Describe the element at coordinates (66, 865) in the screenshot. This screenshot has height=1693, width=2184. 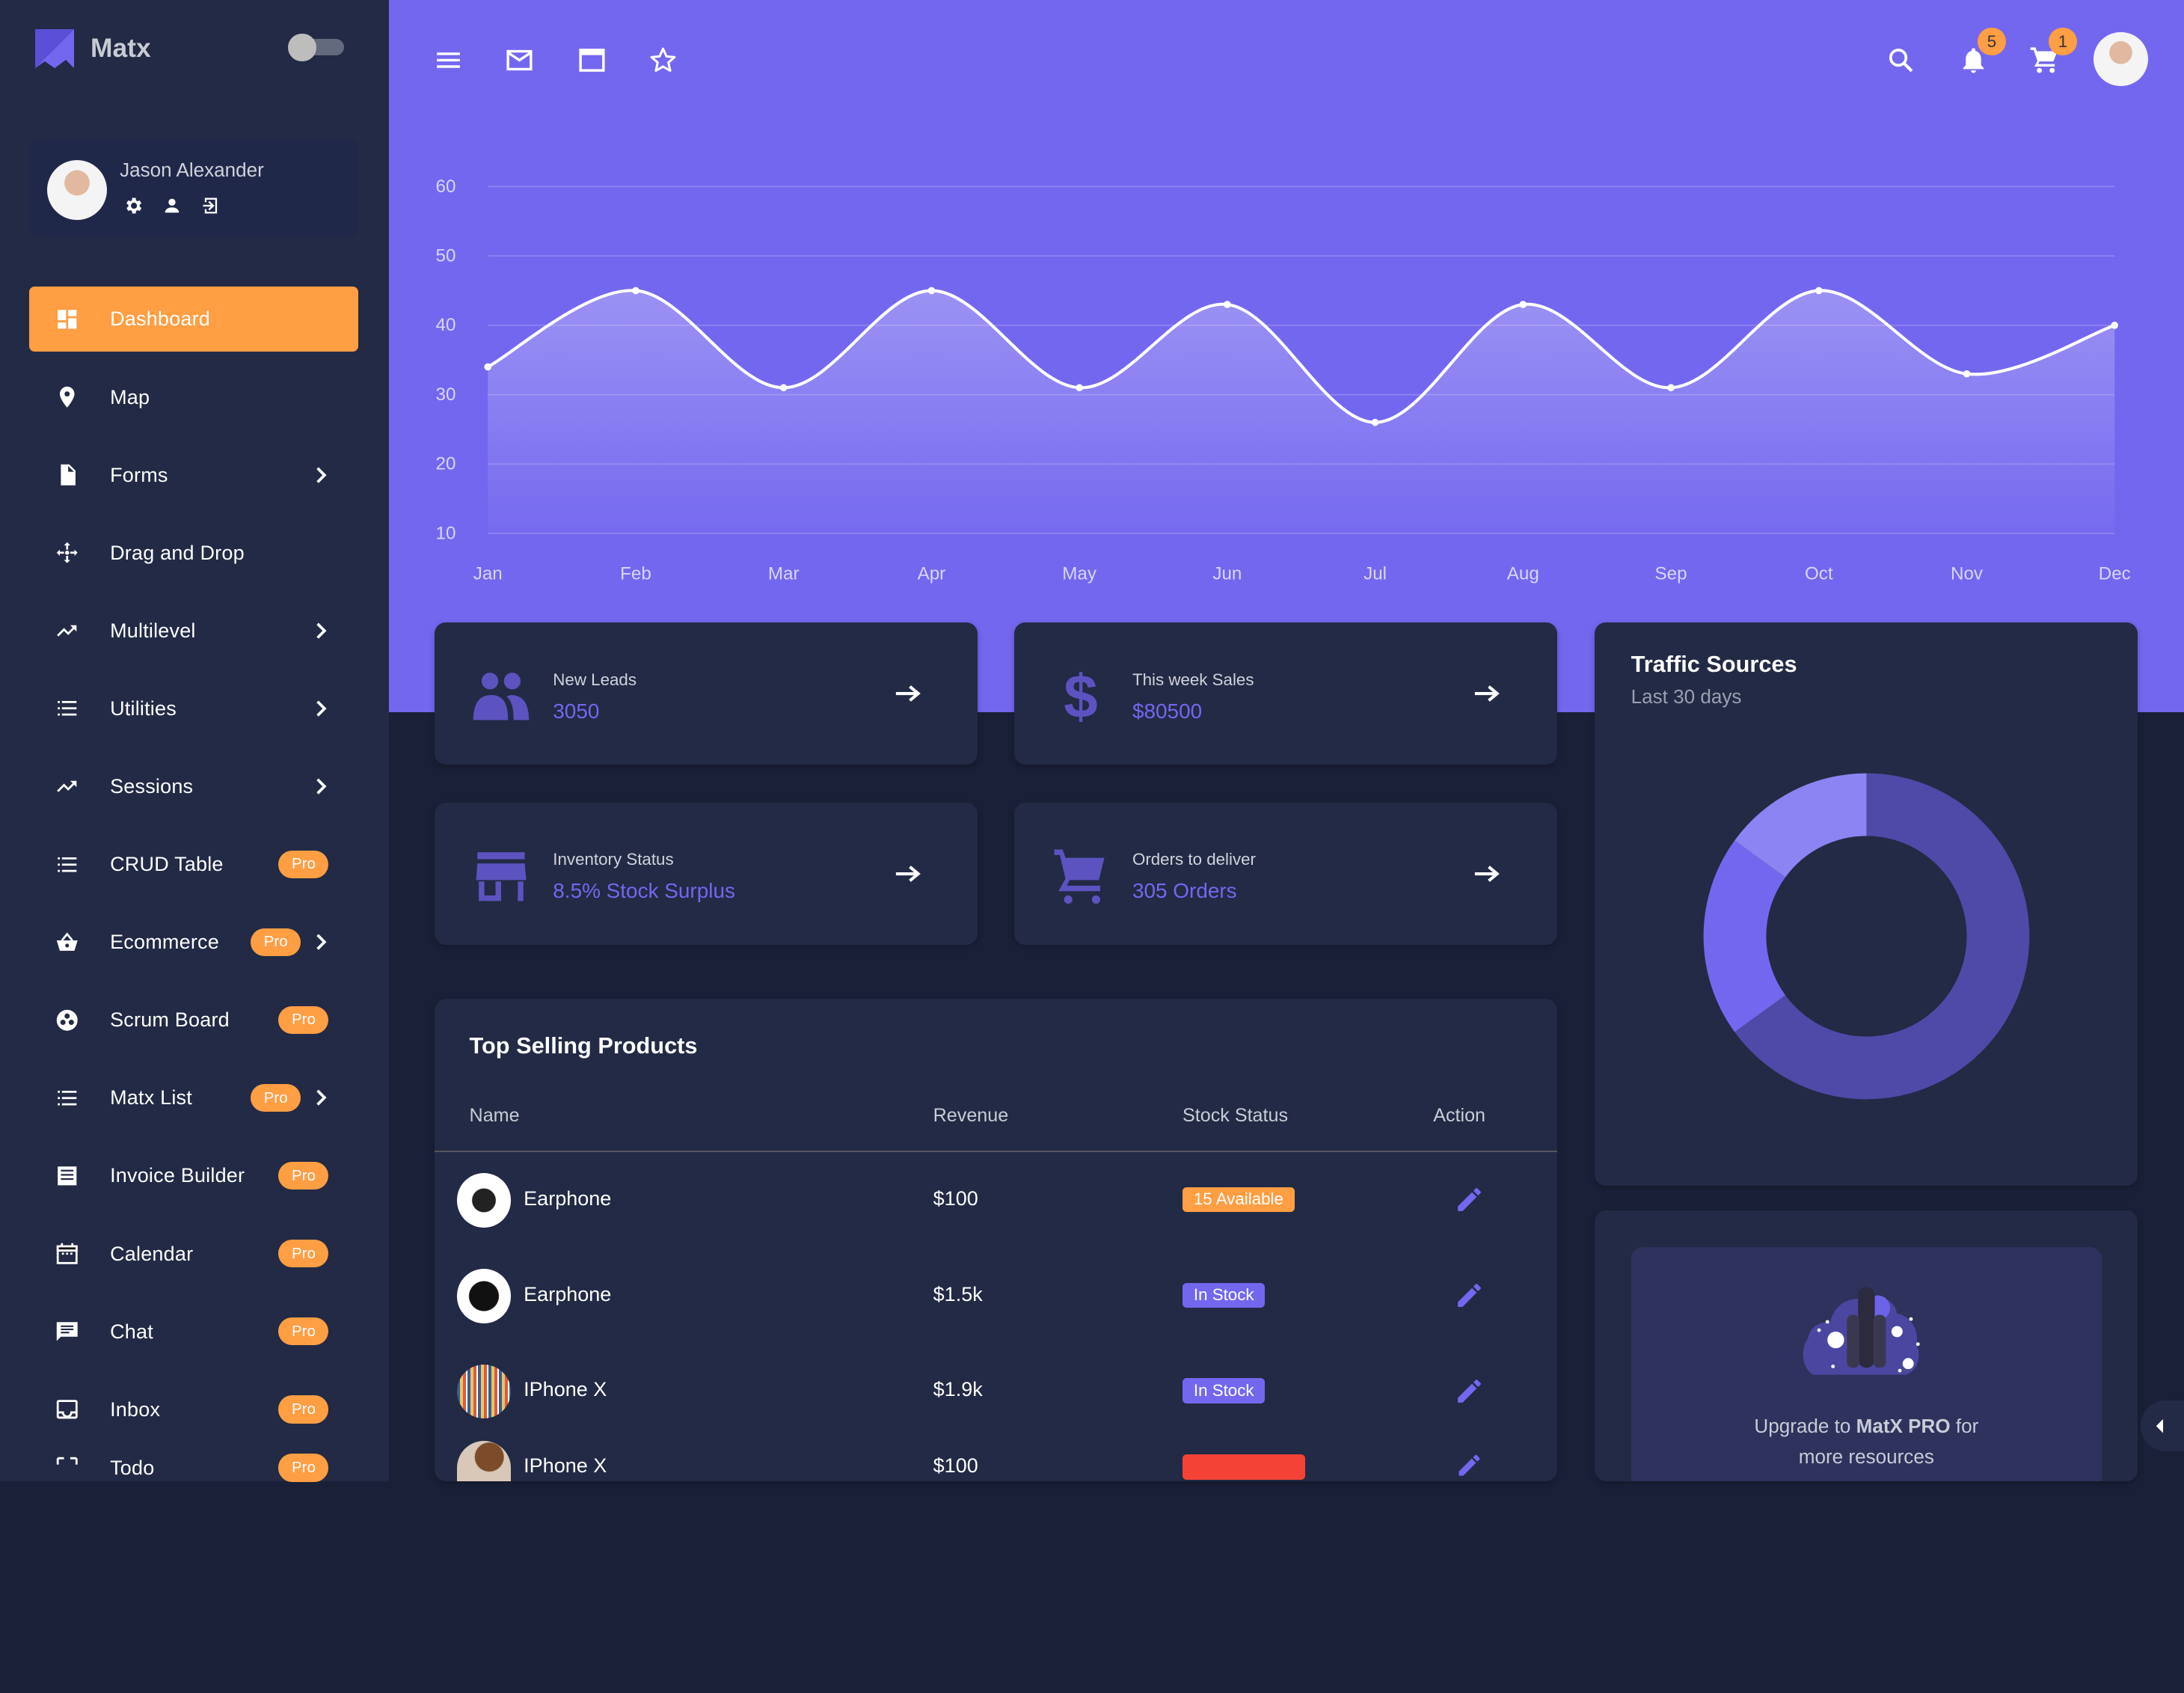
I see `list-icon` at that location.